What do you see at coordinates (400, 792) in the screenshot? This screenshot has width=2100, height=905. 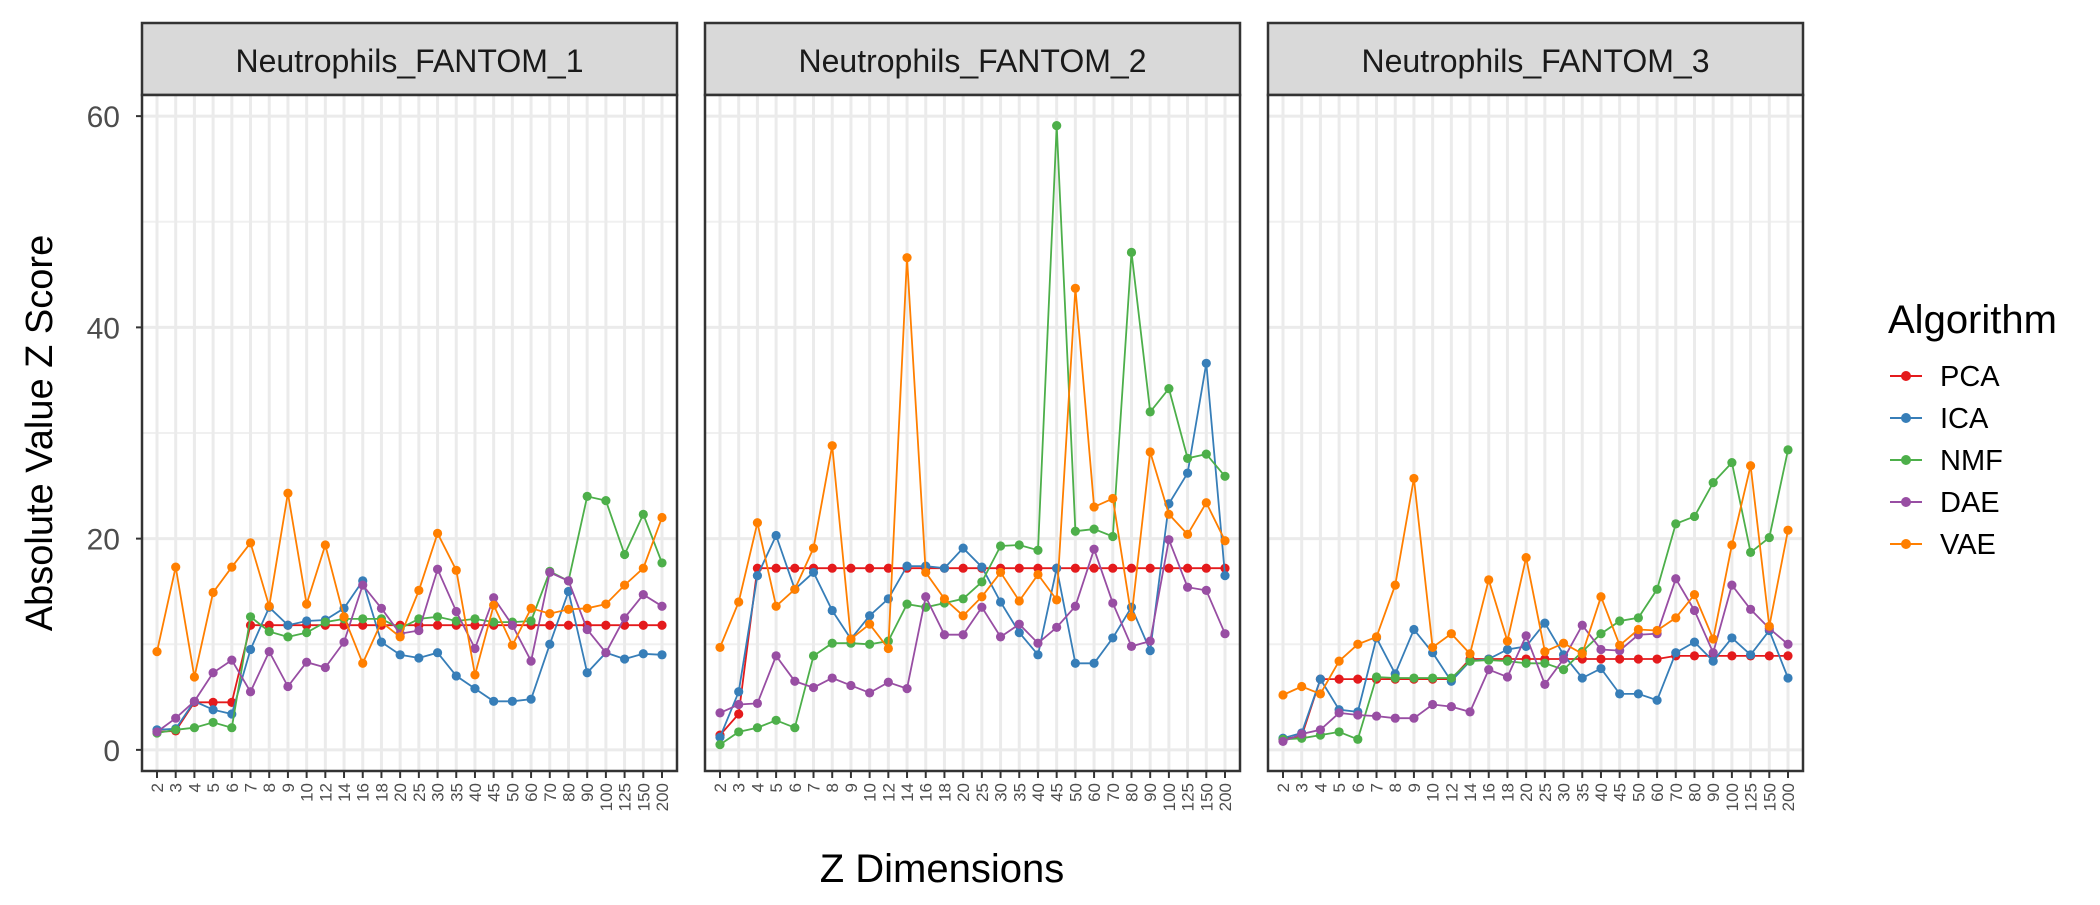 I see `x-tick-label: 20` at bounding box center [400, 792].